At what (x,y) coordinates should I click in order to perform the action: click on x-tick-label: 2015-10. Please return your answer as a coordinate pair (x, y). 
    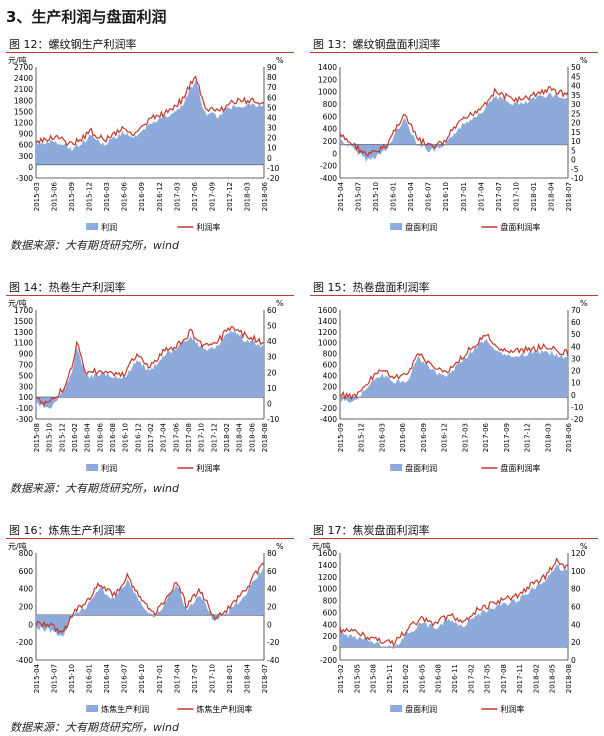
    Looking at the image, I should click on (72, 678).